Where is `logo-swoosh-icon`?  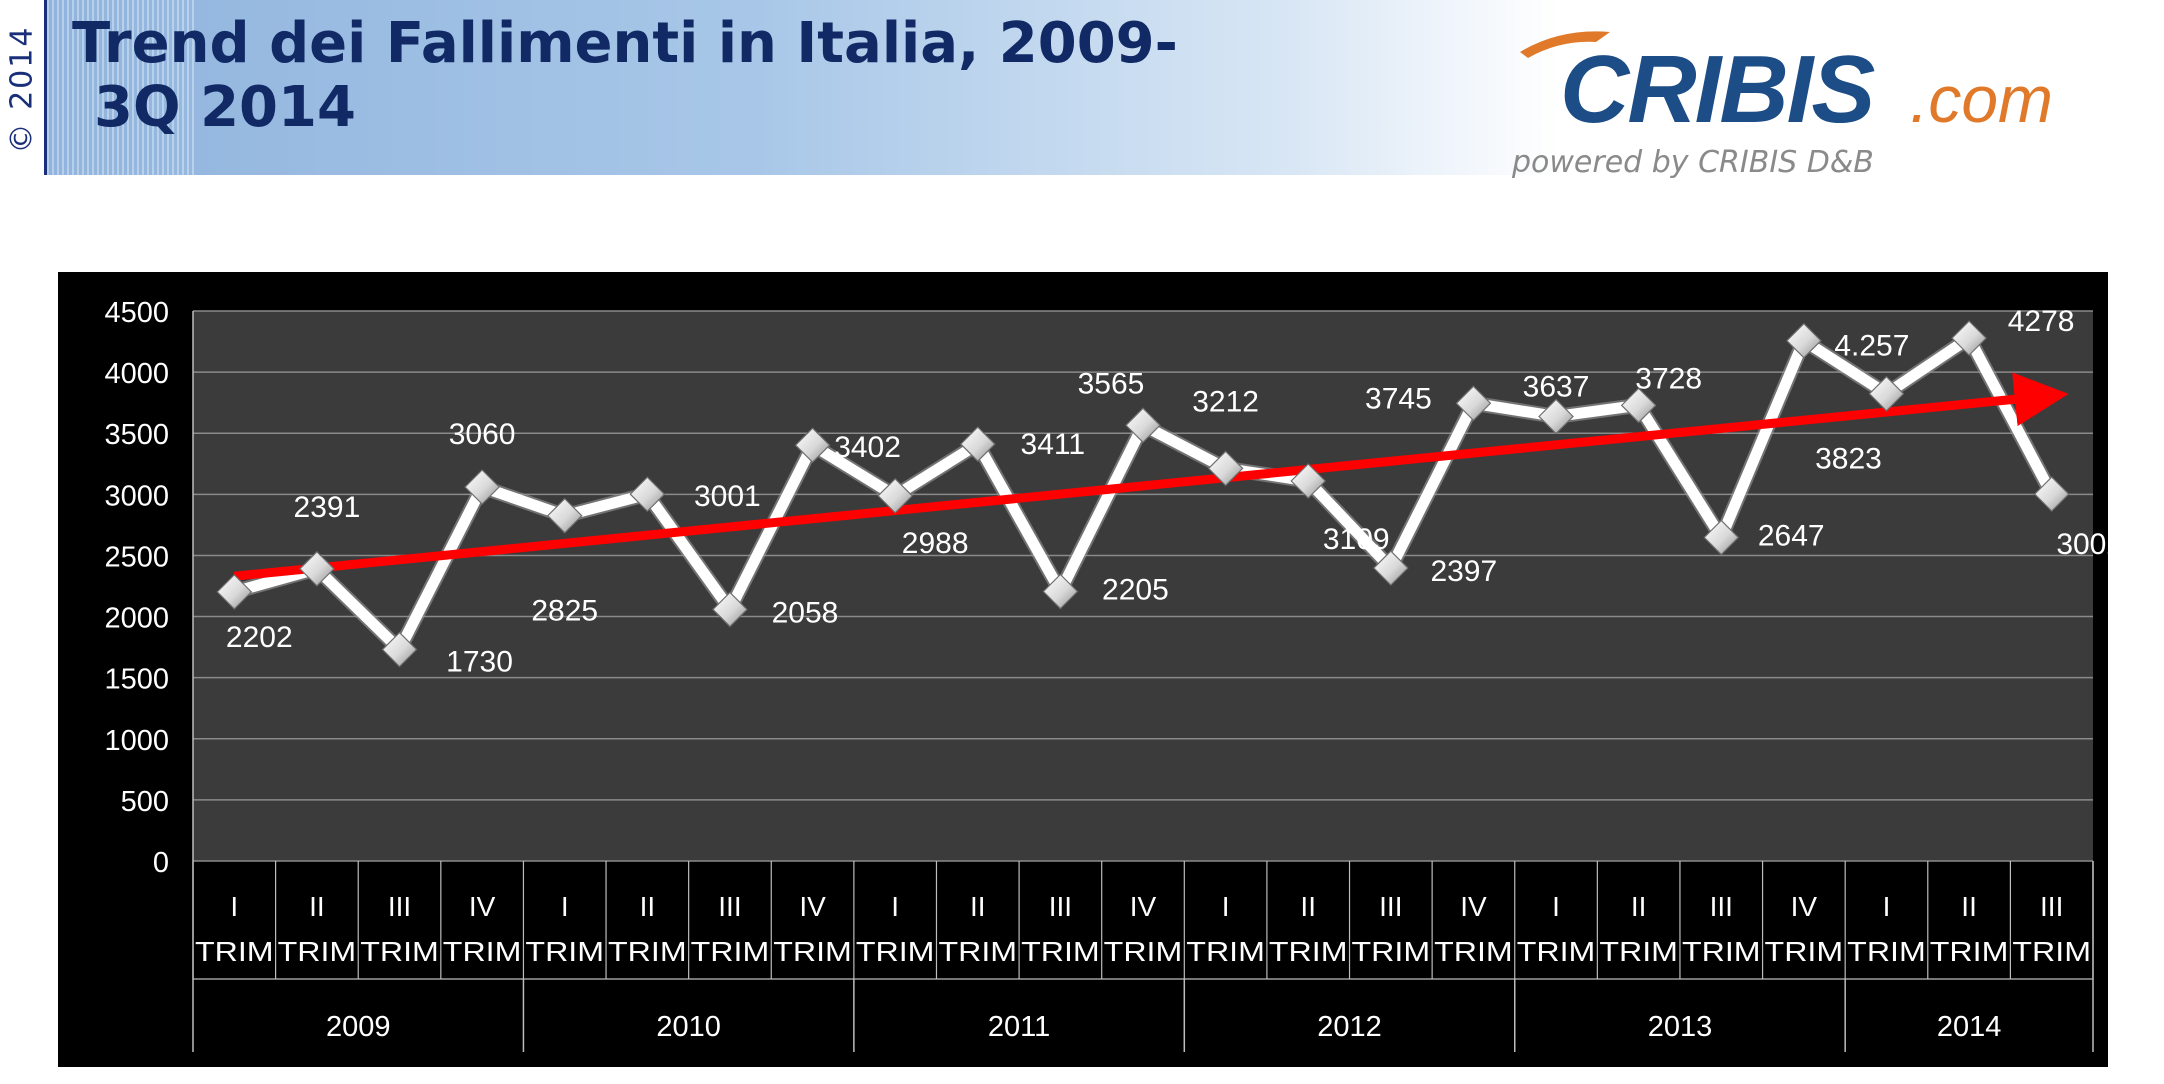
logo-swoosh-icon is located at coordinates (1565, 44).